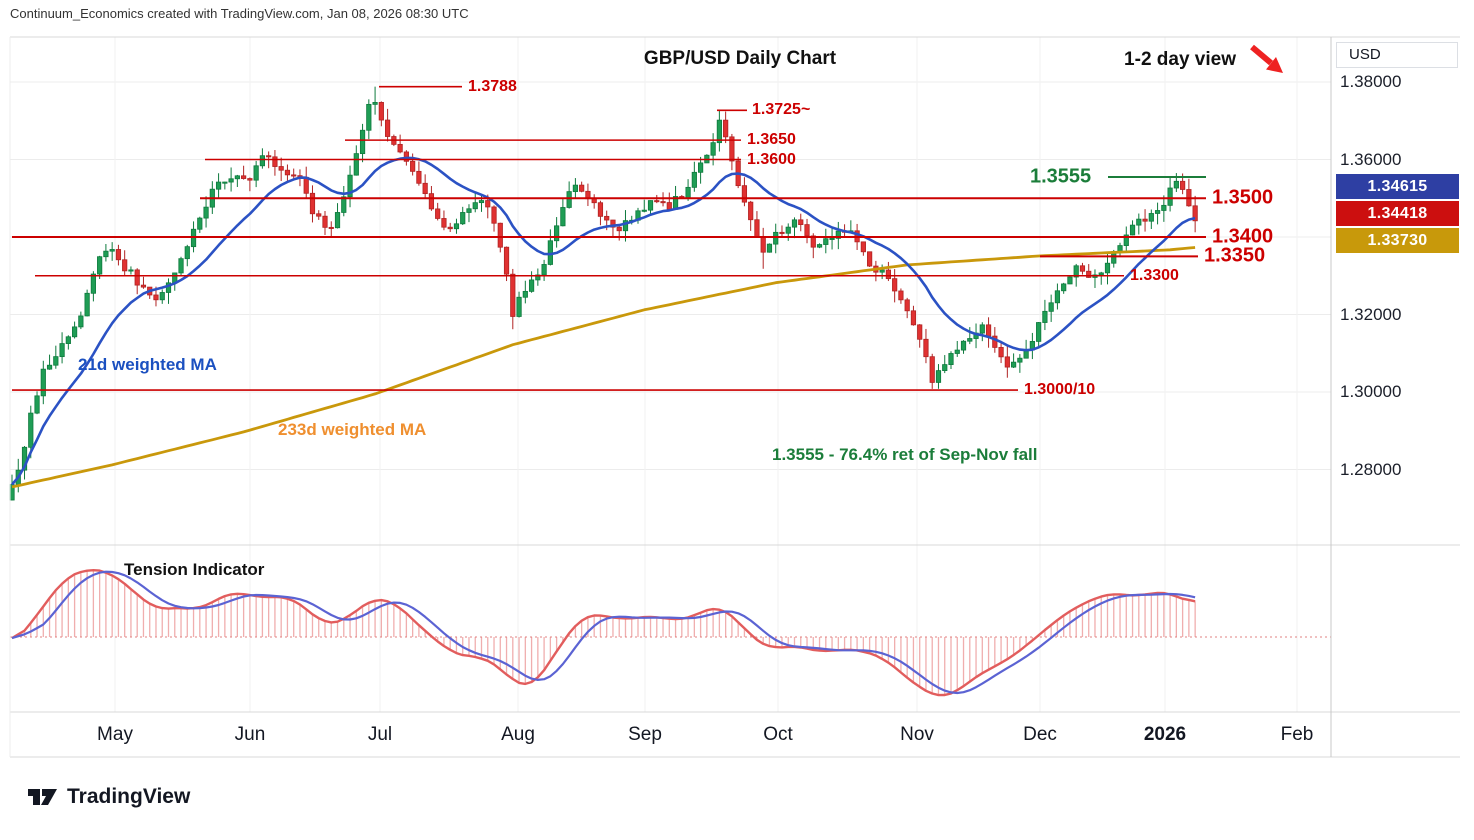 Image resolution: width=1474 pixels, height=840 pixels. Describe the element at coordinates (781, 110) in the screenshot. I see `level-label-1.3725~: 1.3725~` at that location.